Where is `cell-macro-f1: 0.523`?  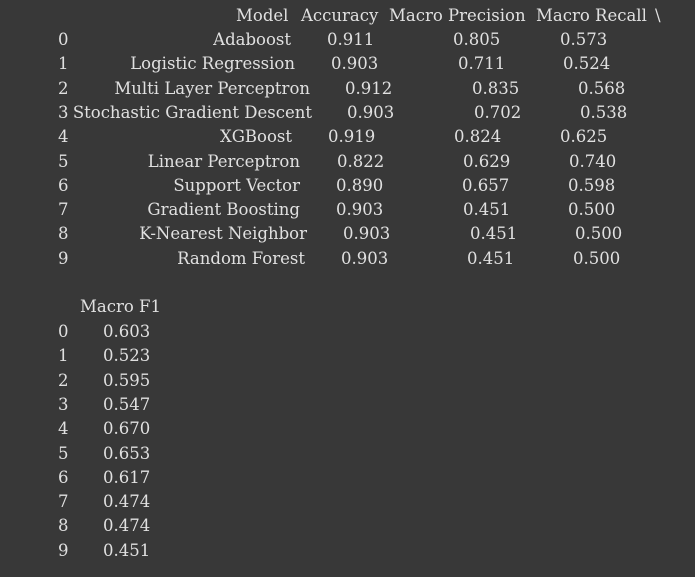
cell-macro-f1: 0.523 is located at coordinates (127, 355).